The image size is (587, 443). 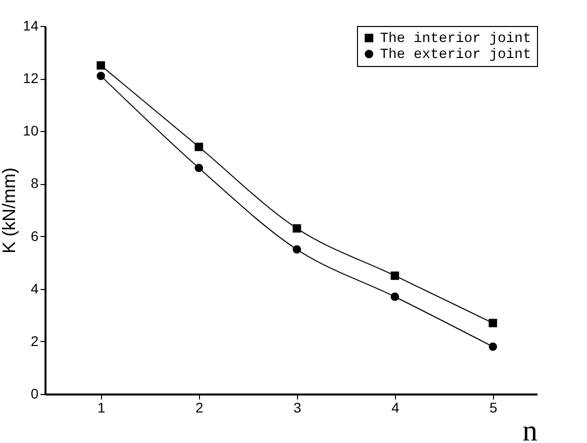 I want to click on x-tick-label: 4, so click(x=395, y=408).